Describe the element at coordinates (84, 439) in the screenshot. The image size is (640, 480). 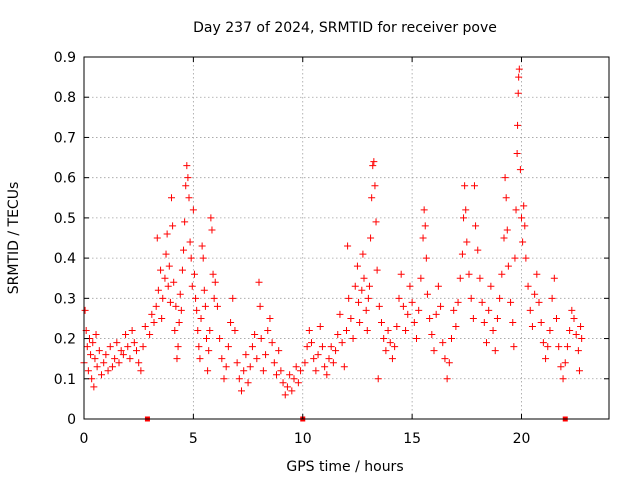
I see `x-tick-label: 0` at that location.